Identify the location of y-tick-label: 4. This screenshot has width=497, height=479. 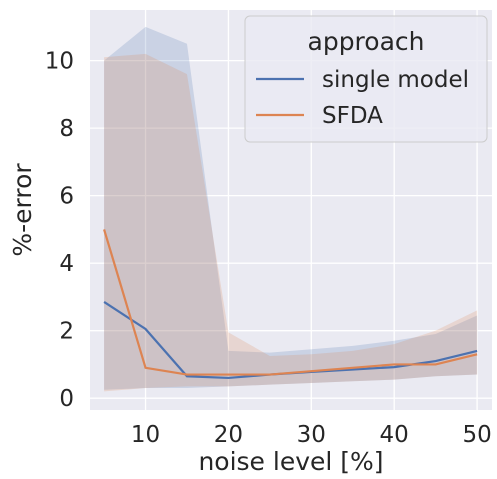
(66, 264).